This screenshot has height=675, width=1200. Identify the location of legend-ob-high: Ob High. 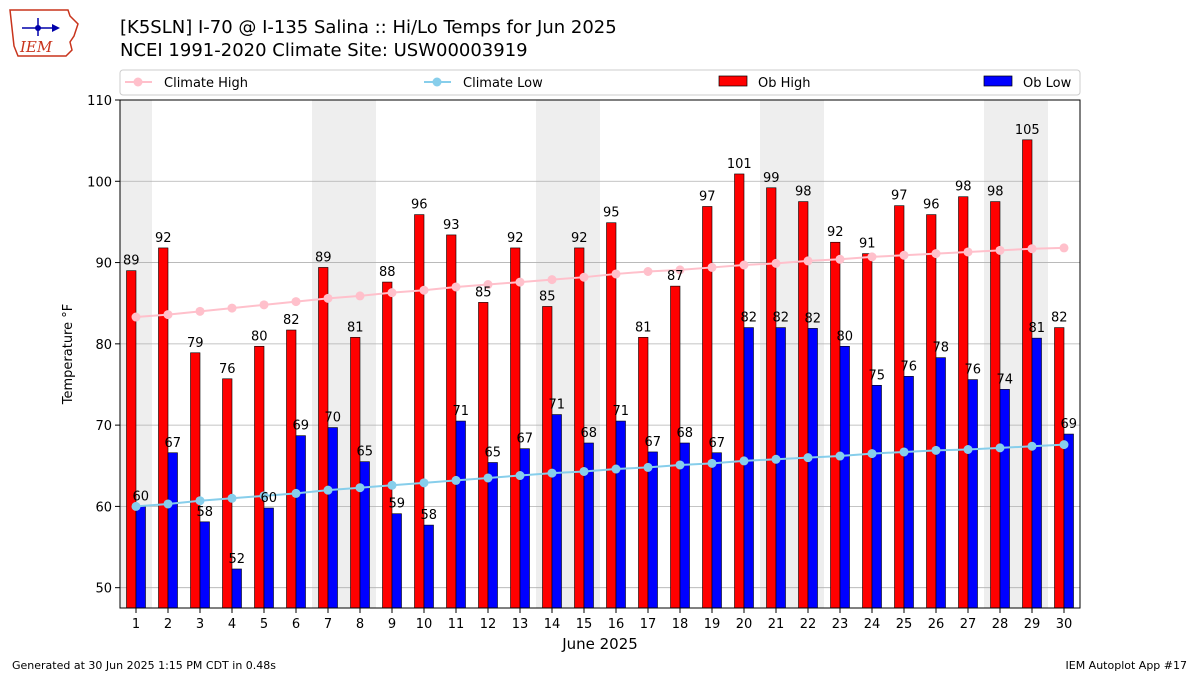
(764, 83).